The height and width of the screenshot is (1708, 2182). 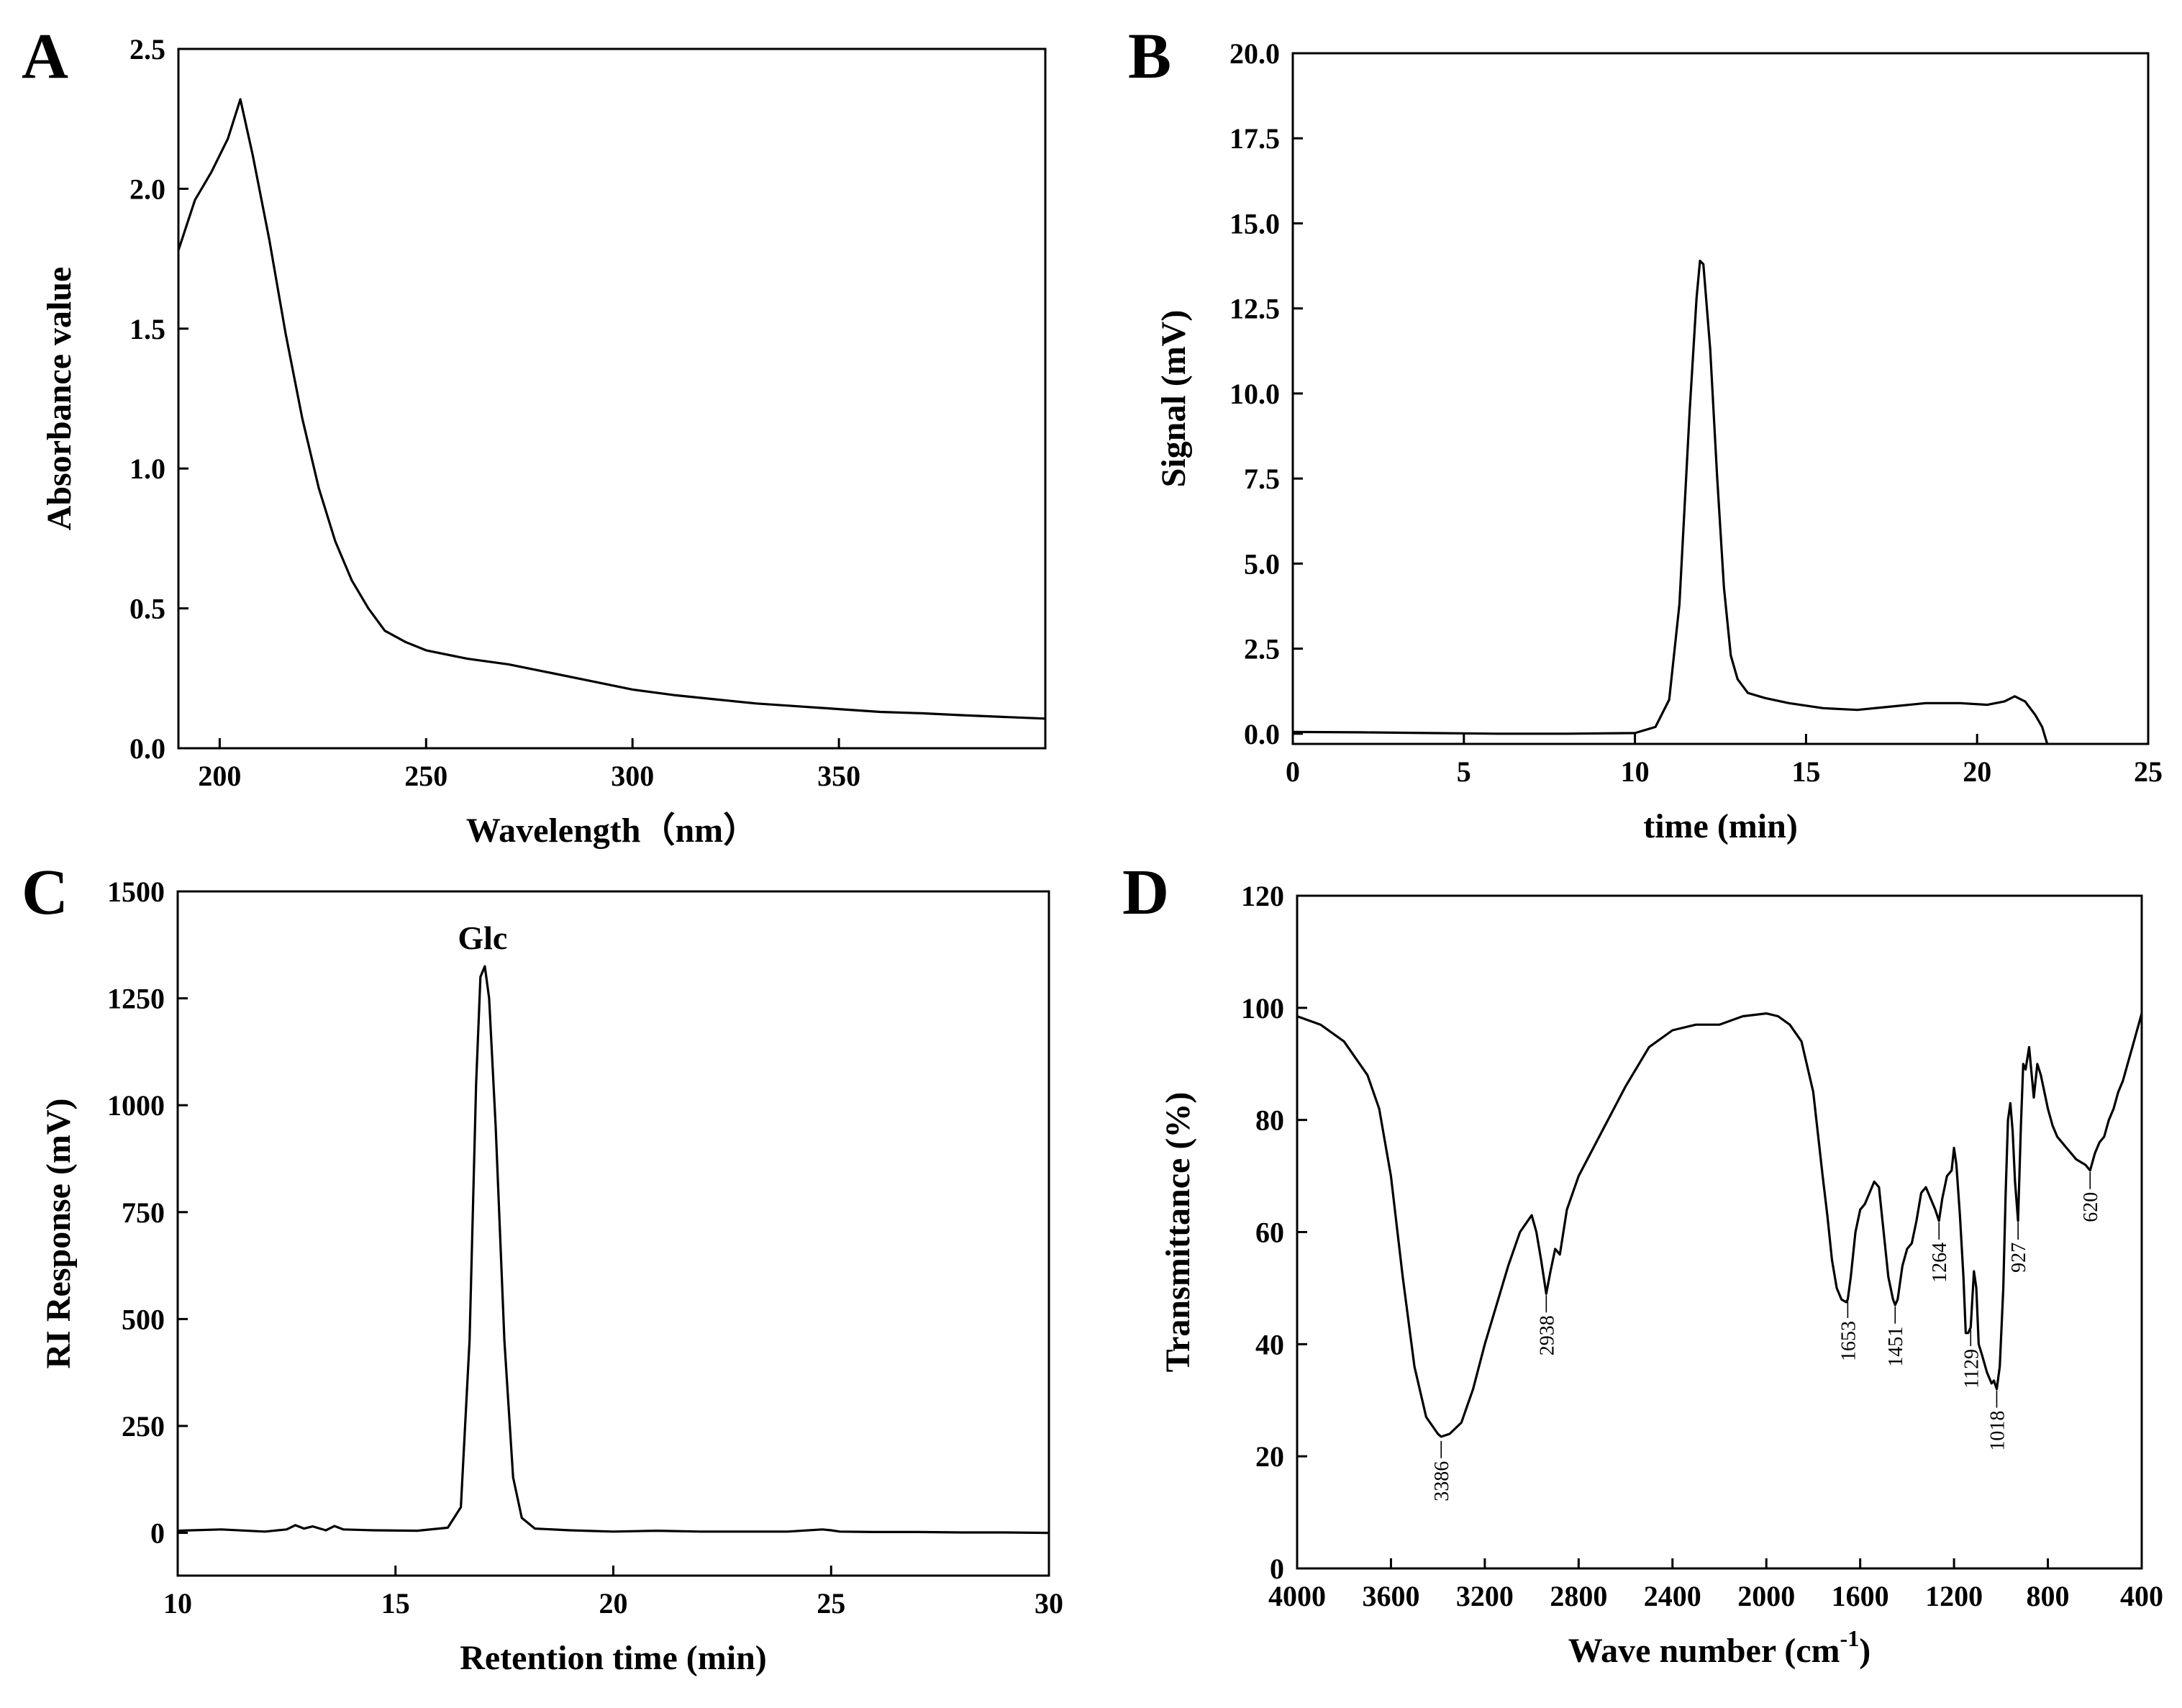 I want to click on panel-d-x-tick-label: 800, so click(x=2048, y=1596).